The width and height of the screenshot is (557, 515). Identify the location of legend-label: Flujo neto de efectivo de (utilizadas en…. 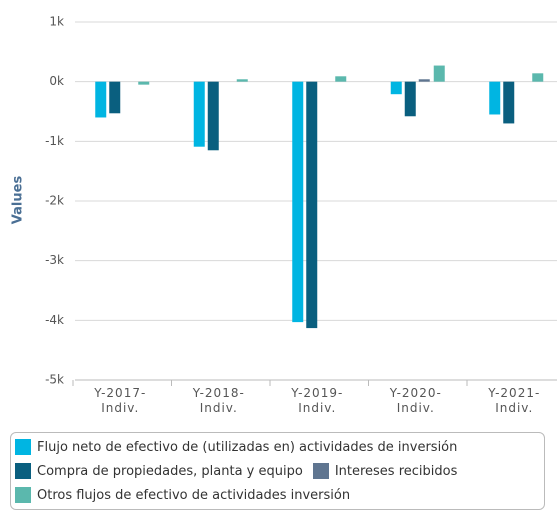
(247, 447).